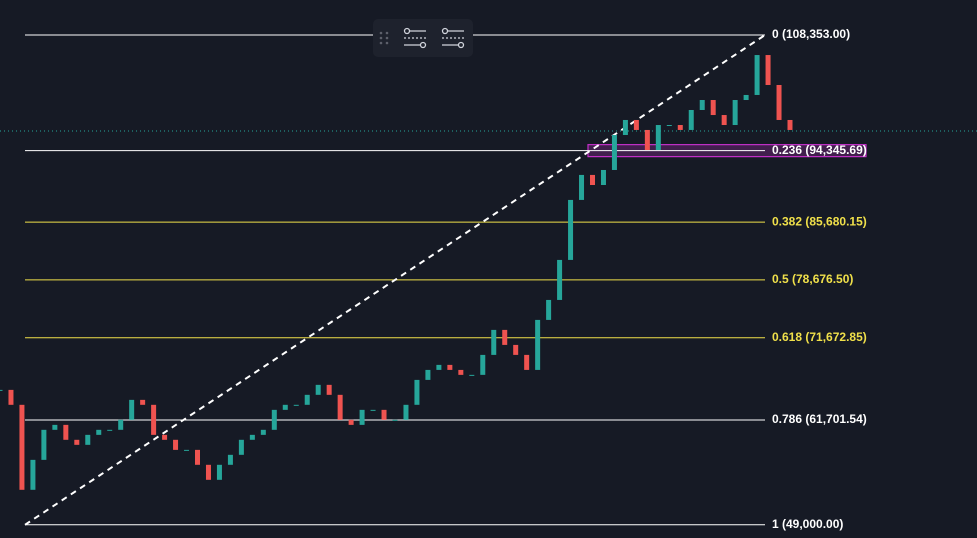  I want to click on toolbar-bg, so click(423, 38).